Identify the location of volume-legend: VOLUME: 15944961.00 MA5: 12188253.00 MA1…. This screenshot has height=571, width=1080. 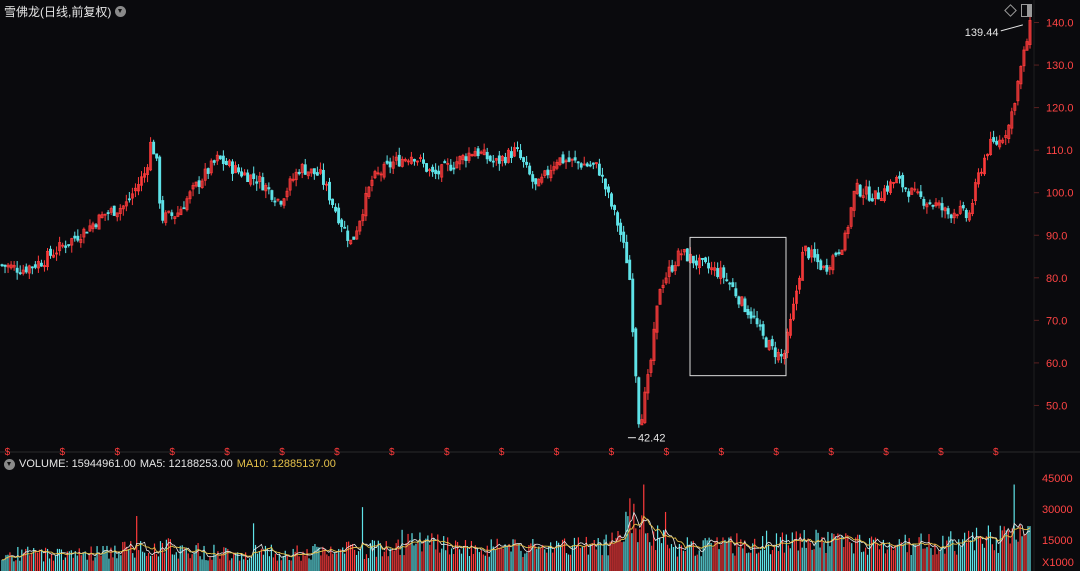
(170, 464).